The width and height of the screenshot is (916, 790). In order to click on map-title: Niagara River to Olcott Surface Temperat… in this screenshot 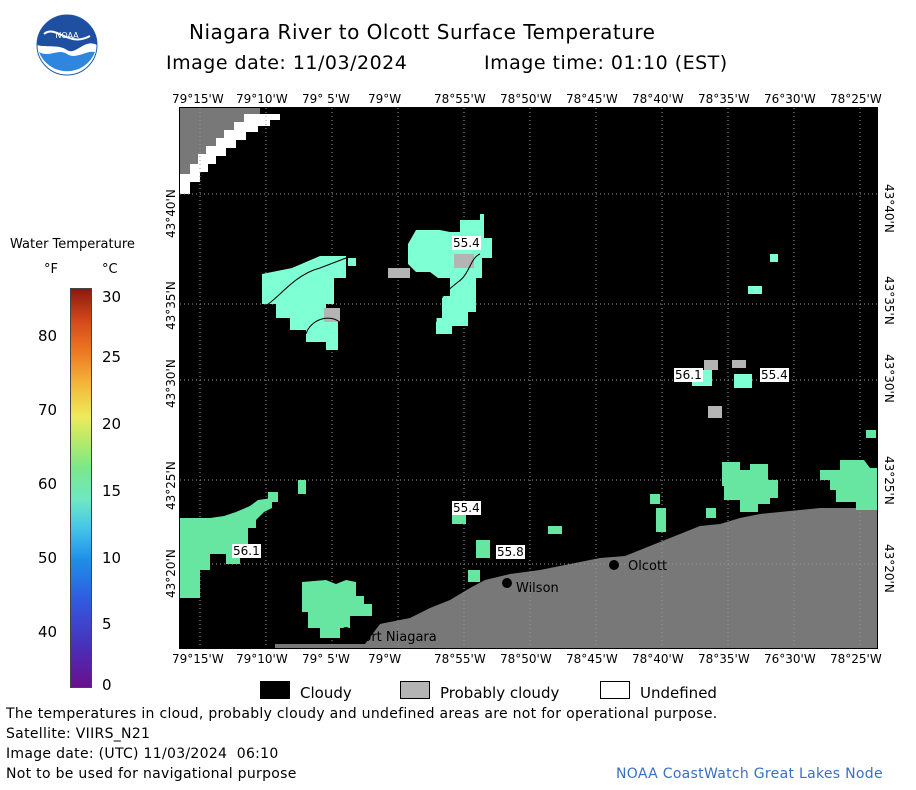, I will do `click(422, 32)`.